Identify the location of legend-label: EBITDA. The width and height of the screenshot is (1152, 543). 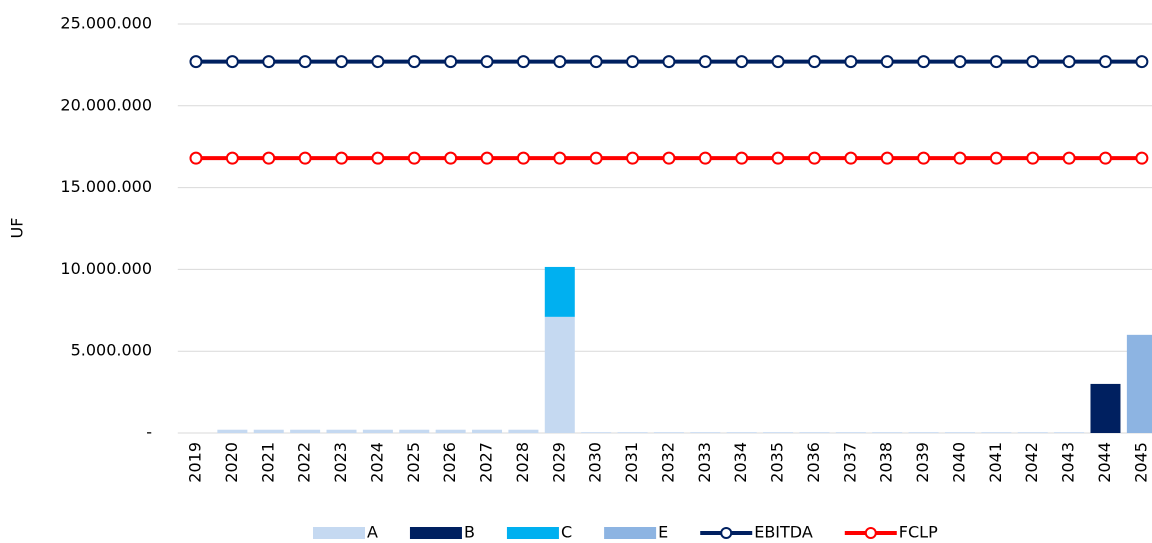
(783, 532).